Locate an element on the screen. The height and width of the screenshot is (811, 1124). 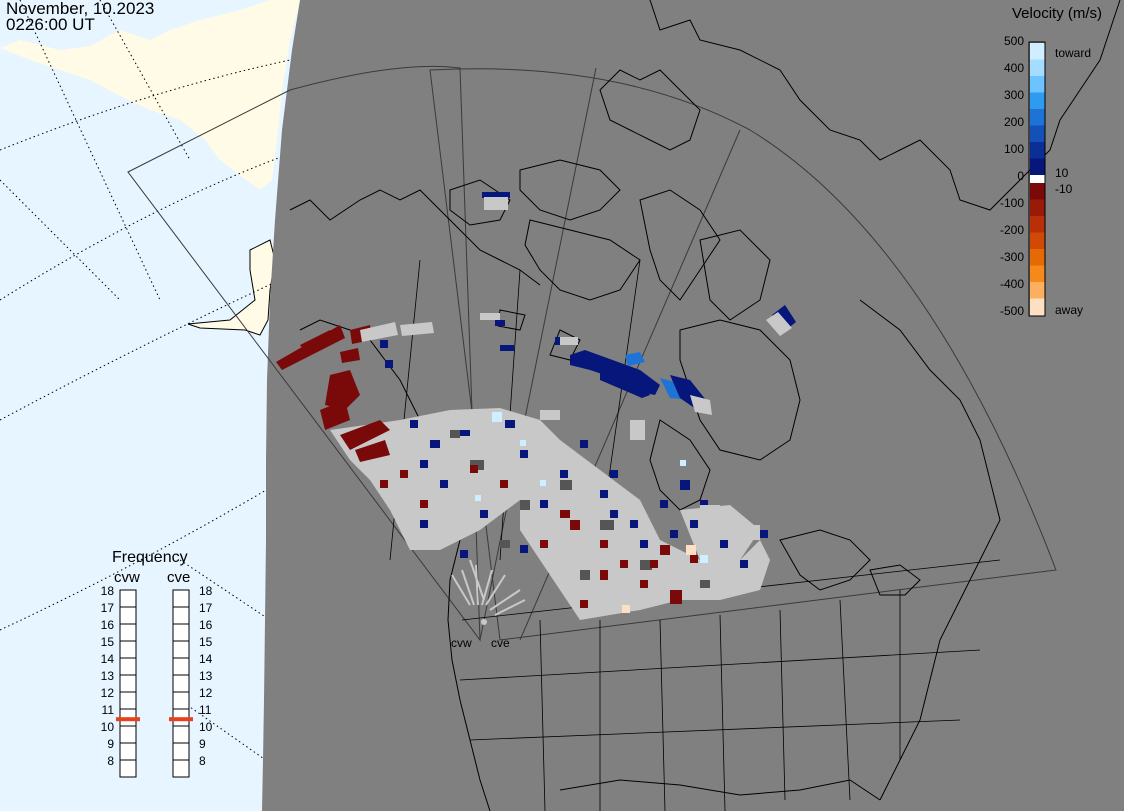
legend-minus10-label: -10 is located at coordinates (1064, 189).